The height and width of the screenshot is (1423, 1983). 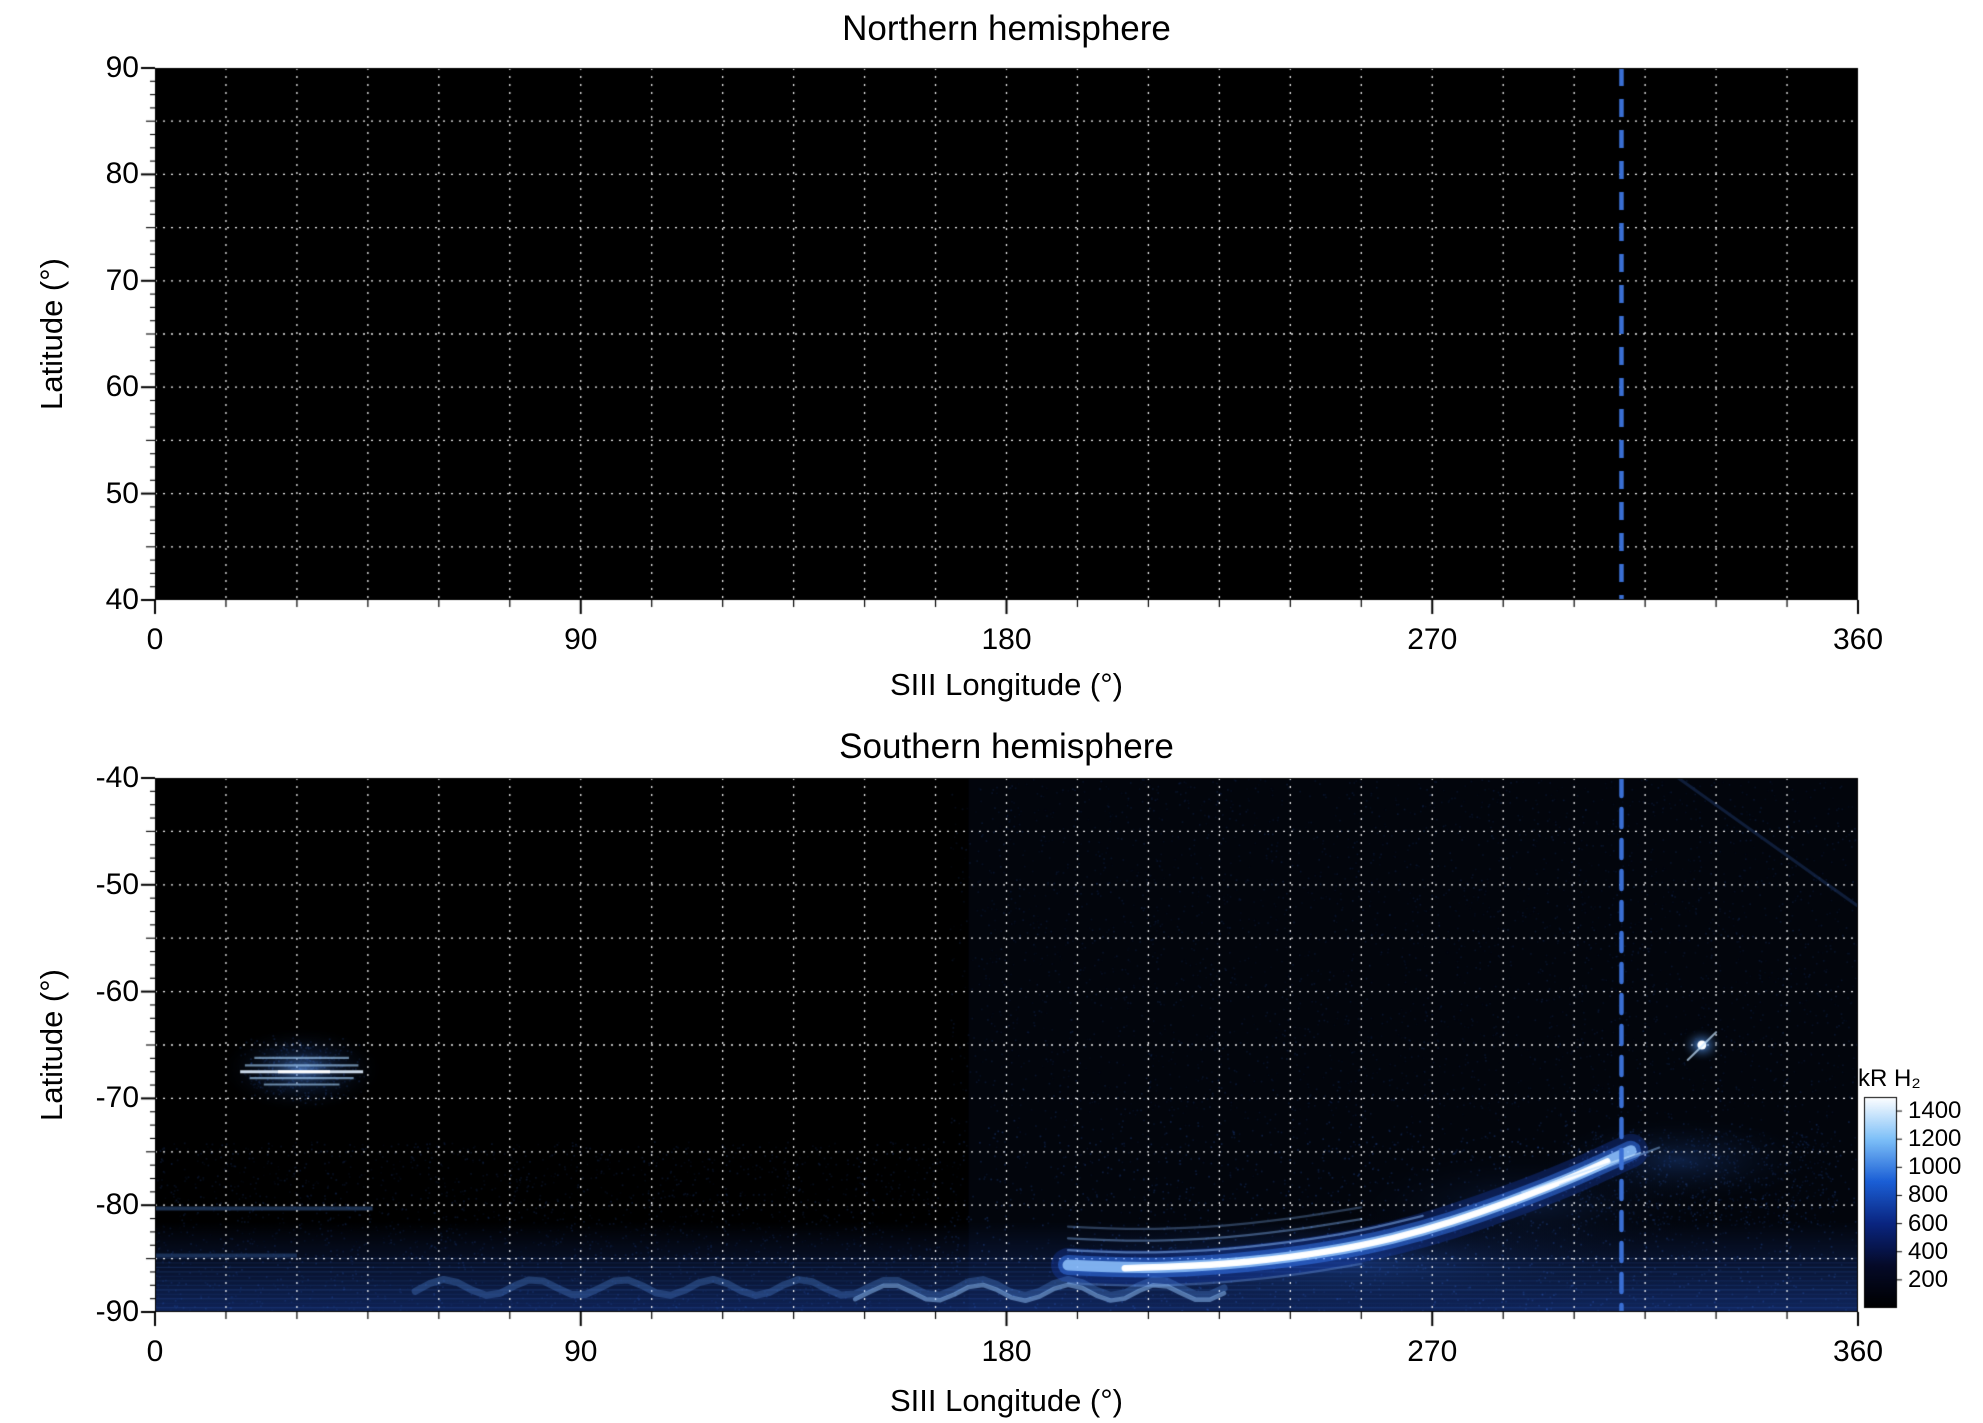 I want to click on north-panel-title: Northern hemisphere, so click(x=1006, y=28).